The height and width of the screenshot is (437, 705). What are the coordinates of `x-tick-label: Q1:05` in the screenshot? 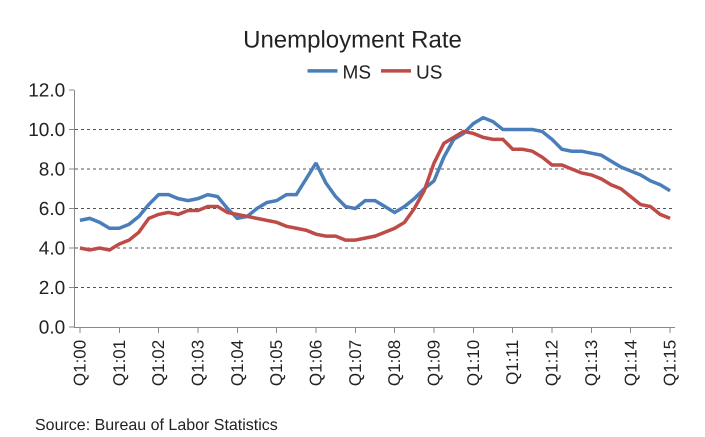 It's located at (276, 363).